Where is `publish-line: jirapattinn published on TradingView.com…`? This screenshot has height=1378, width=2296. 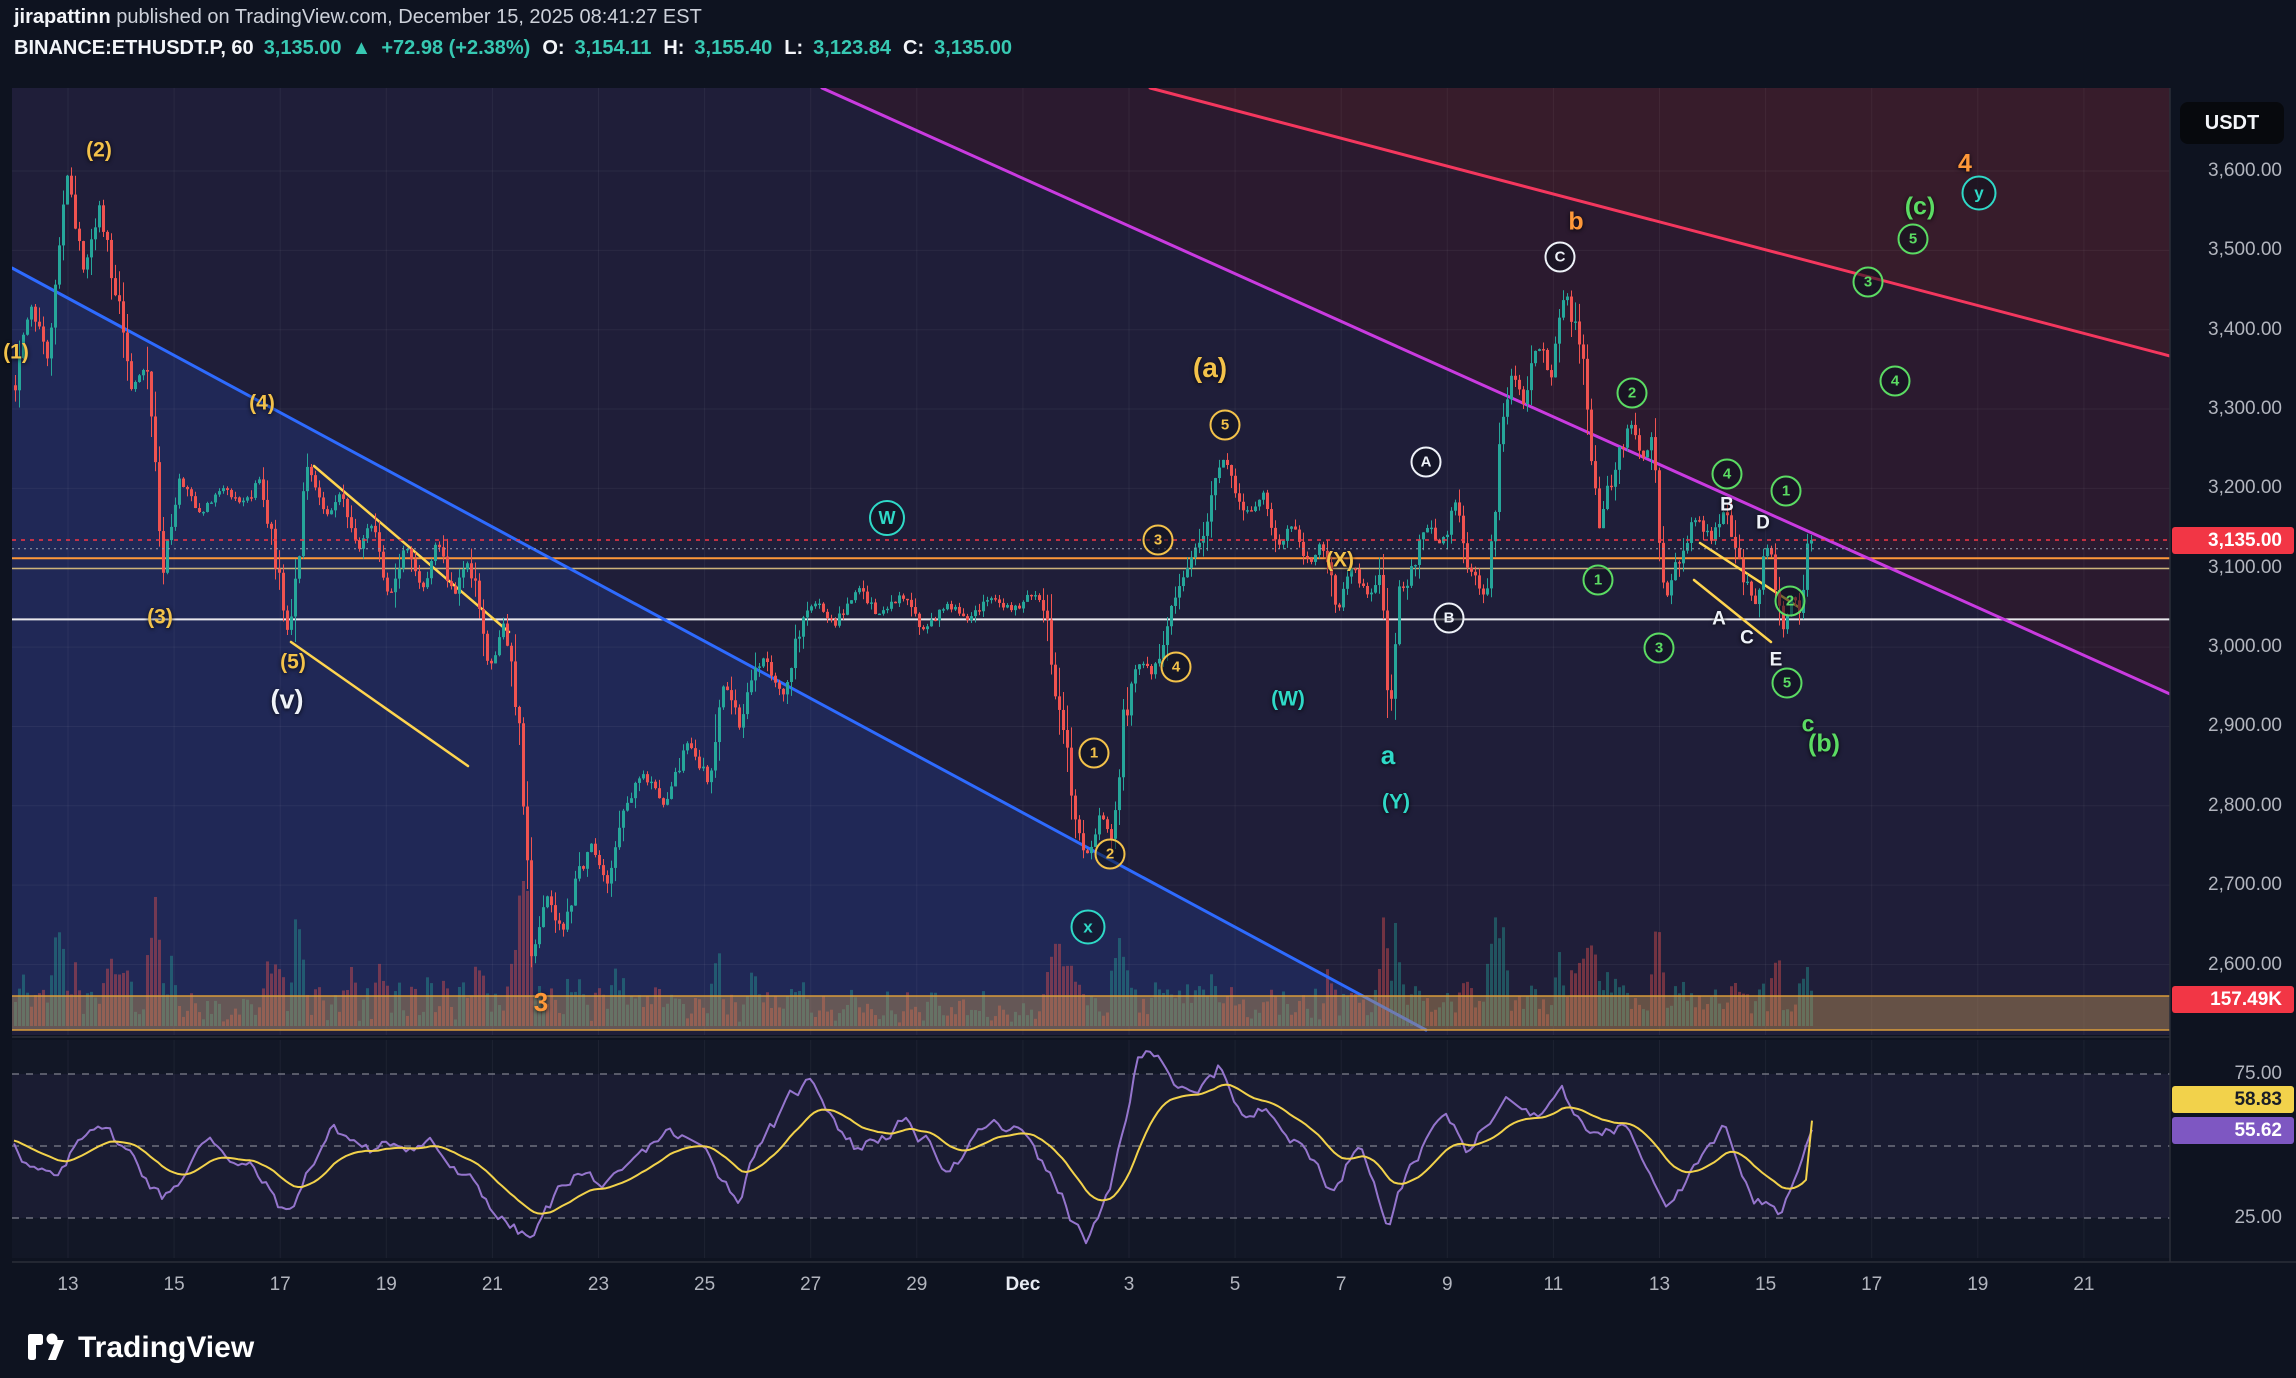 publish-line: jirapattinn published on TradingView.com… is located at coordinates (513, 17).